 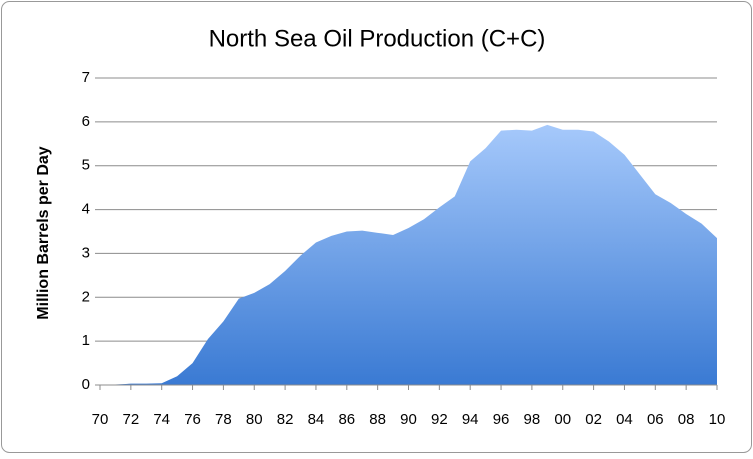 I want to click on x-tick-label: 06, so click(x=655, y=419).